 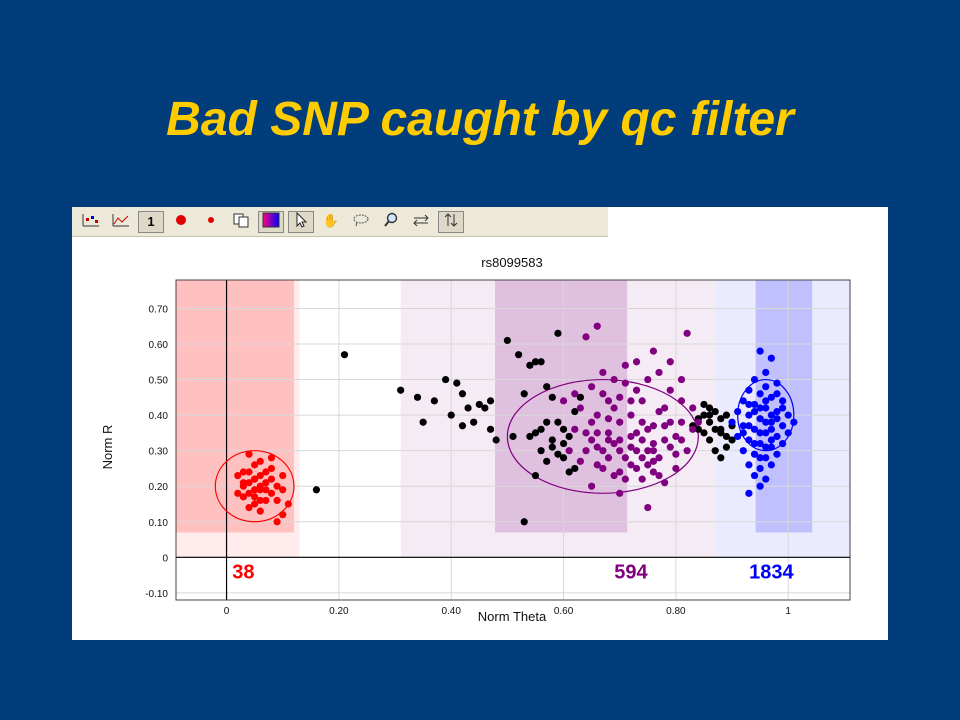 What do you see at coordinates (254, 486) in the screenshot?
I see `cluster-ellipse-aa` at bounding box center [254, 486].